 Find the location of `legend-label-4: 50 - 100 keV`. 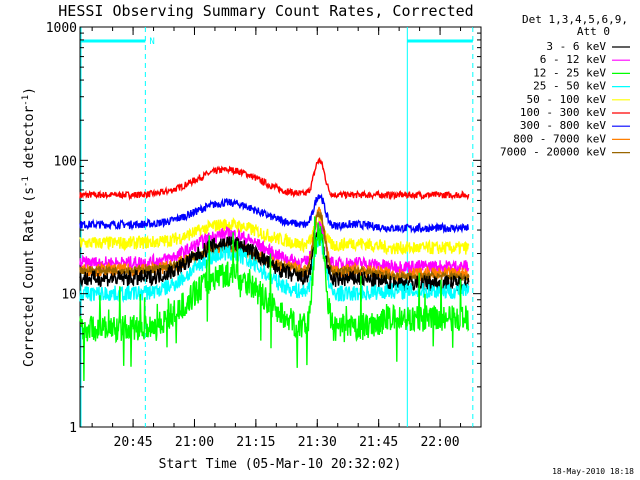

legend-label-4: 50 - 100 keV is located at coordinates (567, 99).